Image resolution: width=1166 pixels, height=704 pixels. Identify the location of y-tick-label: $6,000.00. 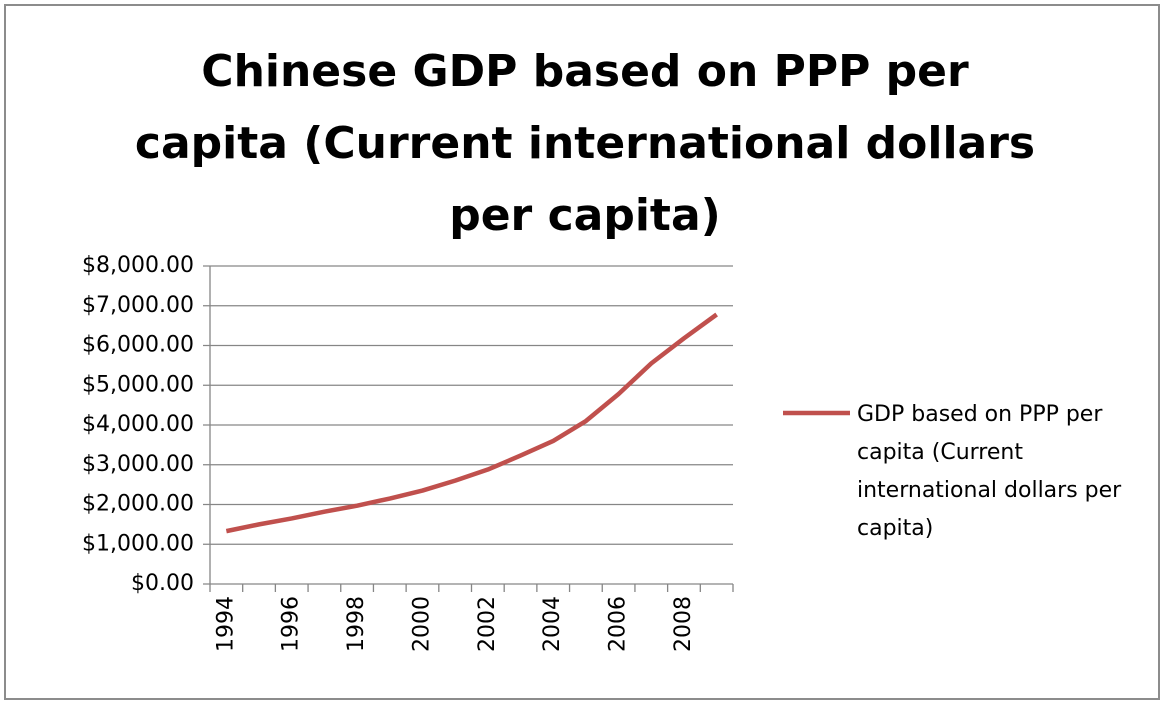
(138, 345).